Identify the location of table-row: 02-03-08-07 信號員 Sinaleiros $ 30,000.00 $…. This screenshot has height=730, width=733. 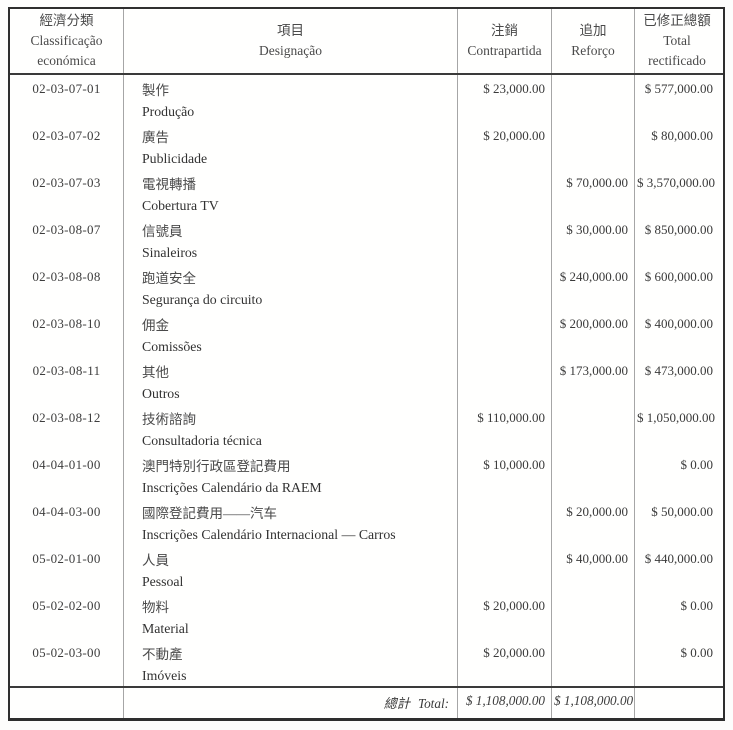
(366, 239).